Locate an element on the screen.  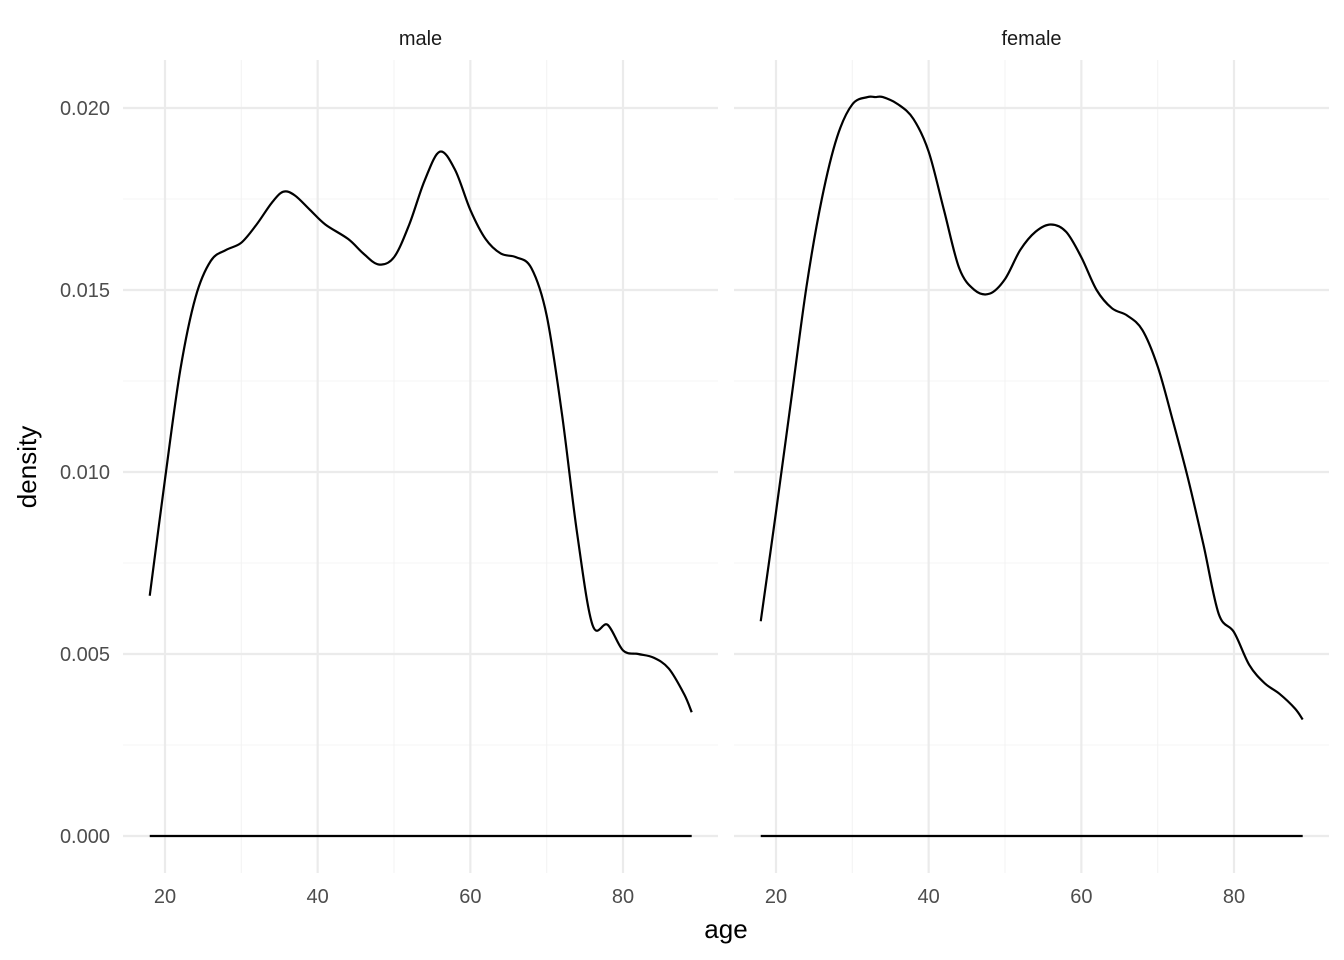
y-axis: 0.000 0.005 0.010 0.015 0.020 is located at coordinates (85, 473).